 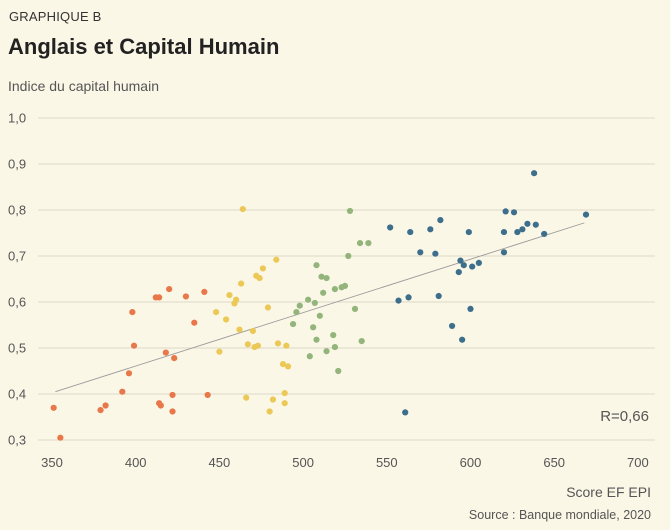 What do you see at coordinates (624, 416) in the screenshot?
I see `correlation-annotation: R=0,66` at bounding box center [624, 416].